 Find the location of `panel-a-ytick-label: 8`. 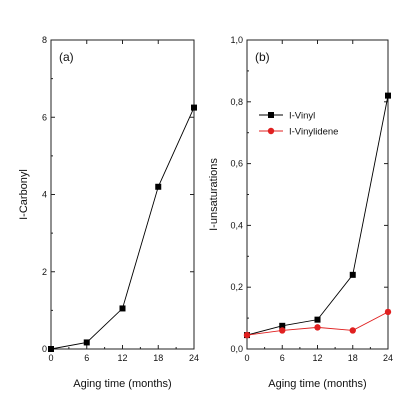

panel-a-ytick-label: 8 is located at coordinates (44, 40).